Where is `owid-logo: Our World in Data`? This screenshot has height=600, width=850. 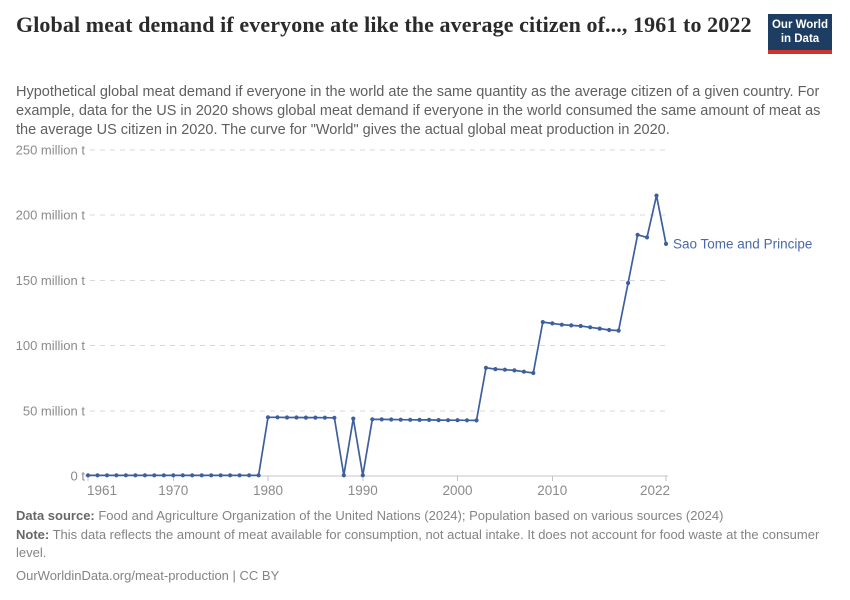
owid-logo: Our World in Data is located at coordinates (800, 34).